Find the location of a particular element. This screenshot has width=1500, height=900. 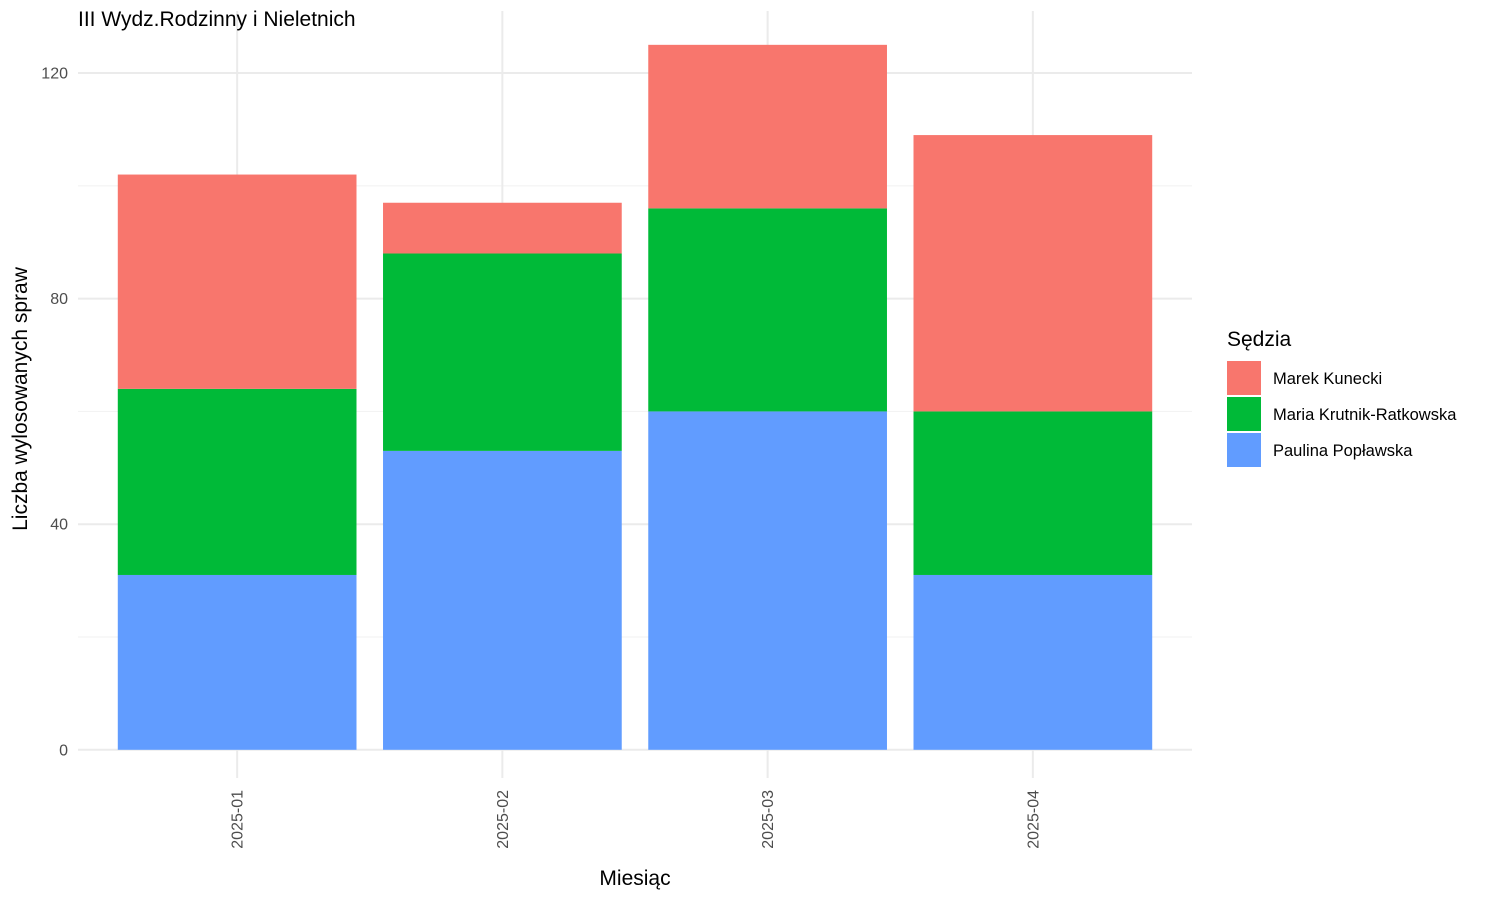

legend-label: Paulina Popławska is located at coordinates (1343, 451).